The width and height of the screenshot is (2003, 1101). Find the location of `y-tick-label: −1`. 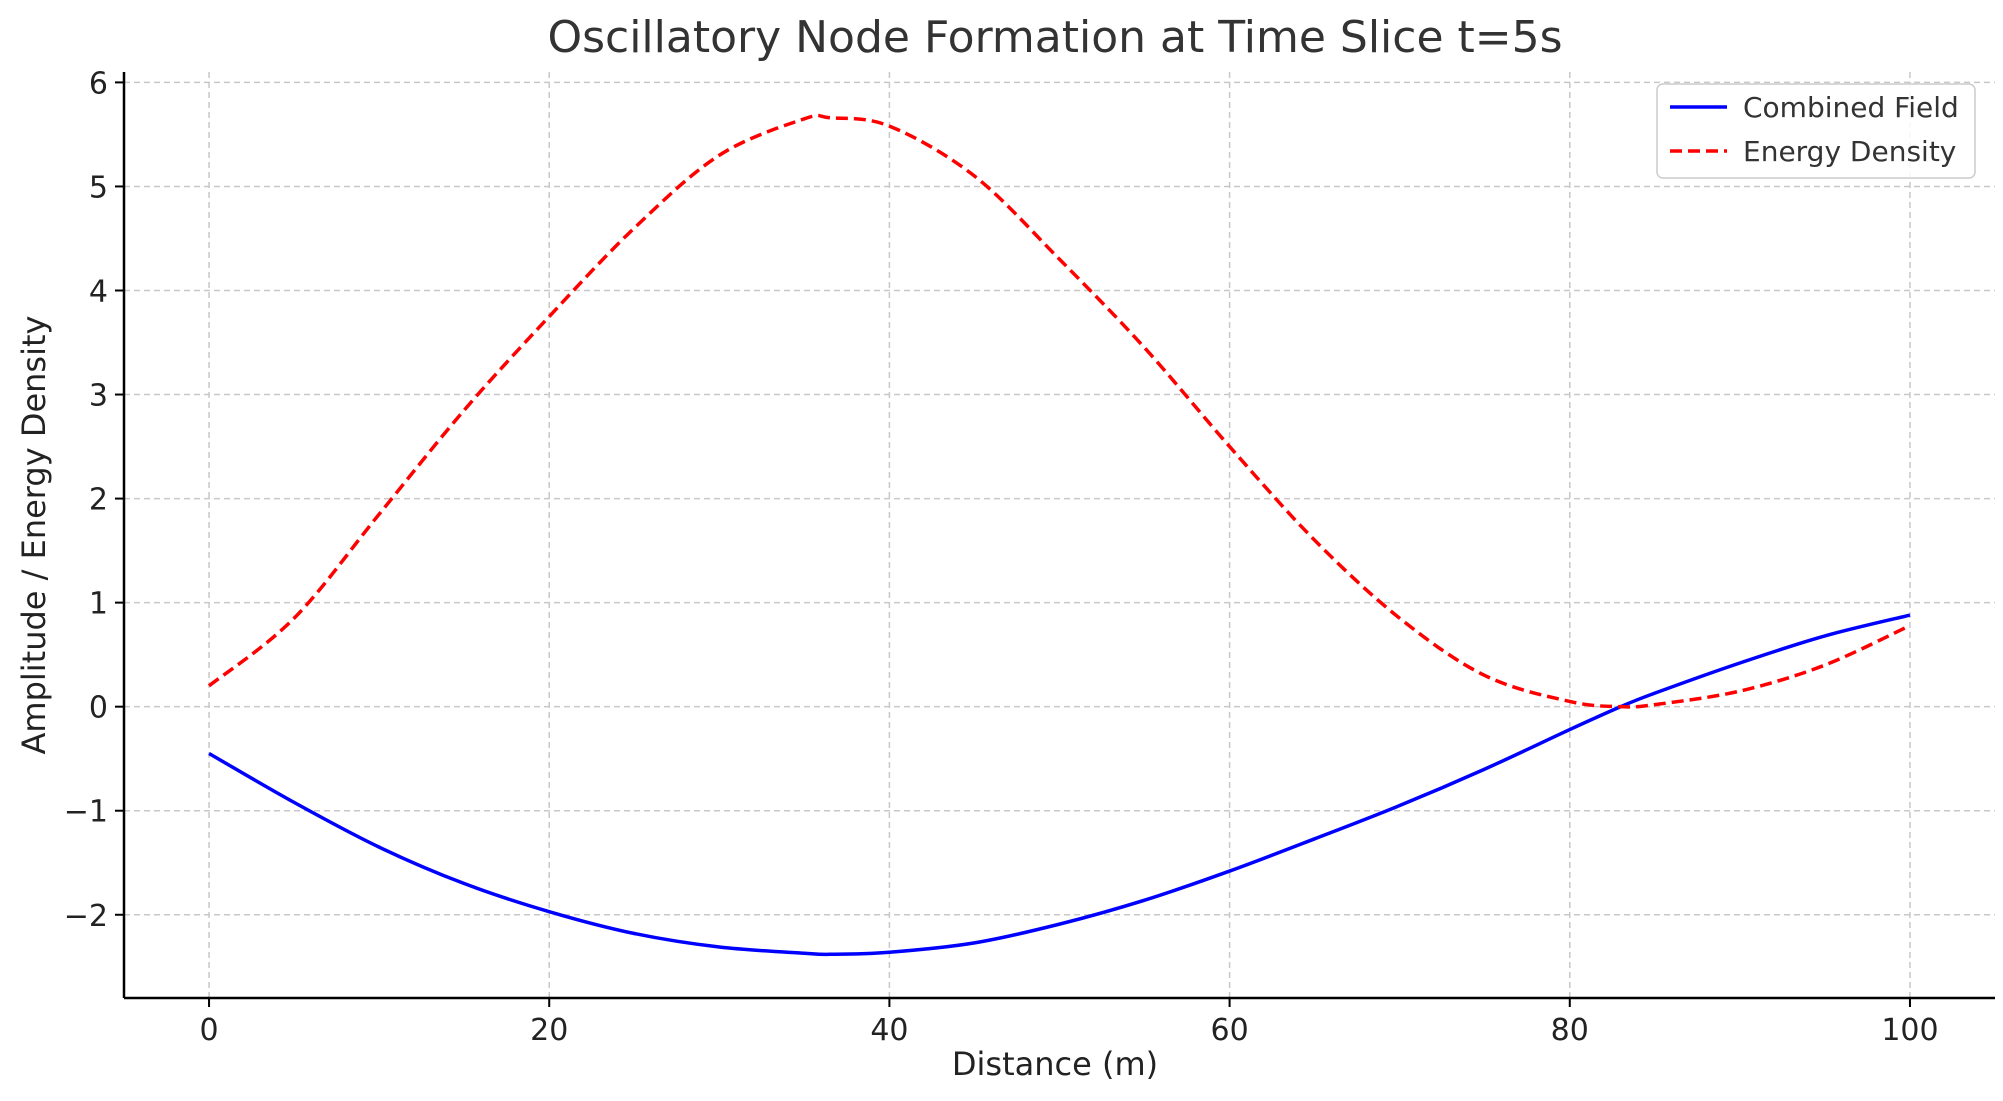

y-tick-label: −1 is located at coordinates (86, 812).